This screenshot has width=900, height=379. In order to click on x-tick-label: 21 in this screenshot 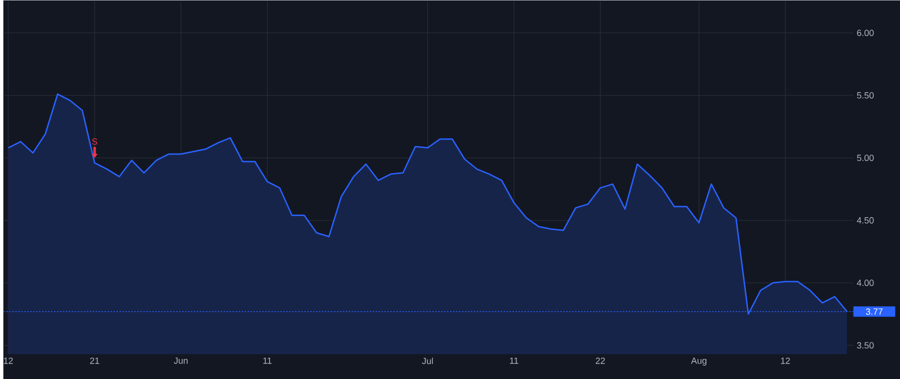, I will do `click(95, 361)`.